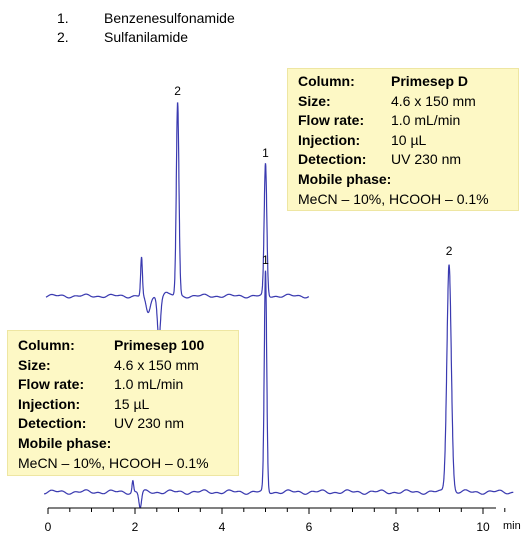 The image size is (523, 544). What do you see at coordinates (48, 527) in the screenshot?
I see `x-tick-label: 0` at bounding box center [48, 527].